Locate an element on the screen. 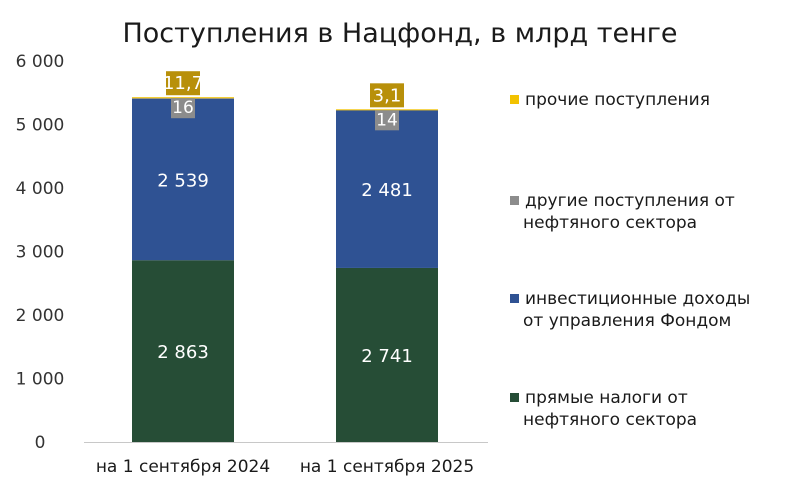  y-tick-label: 5 000 is located at coordinates (40, 126).